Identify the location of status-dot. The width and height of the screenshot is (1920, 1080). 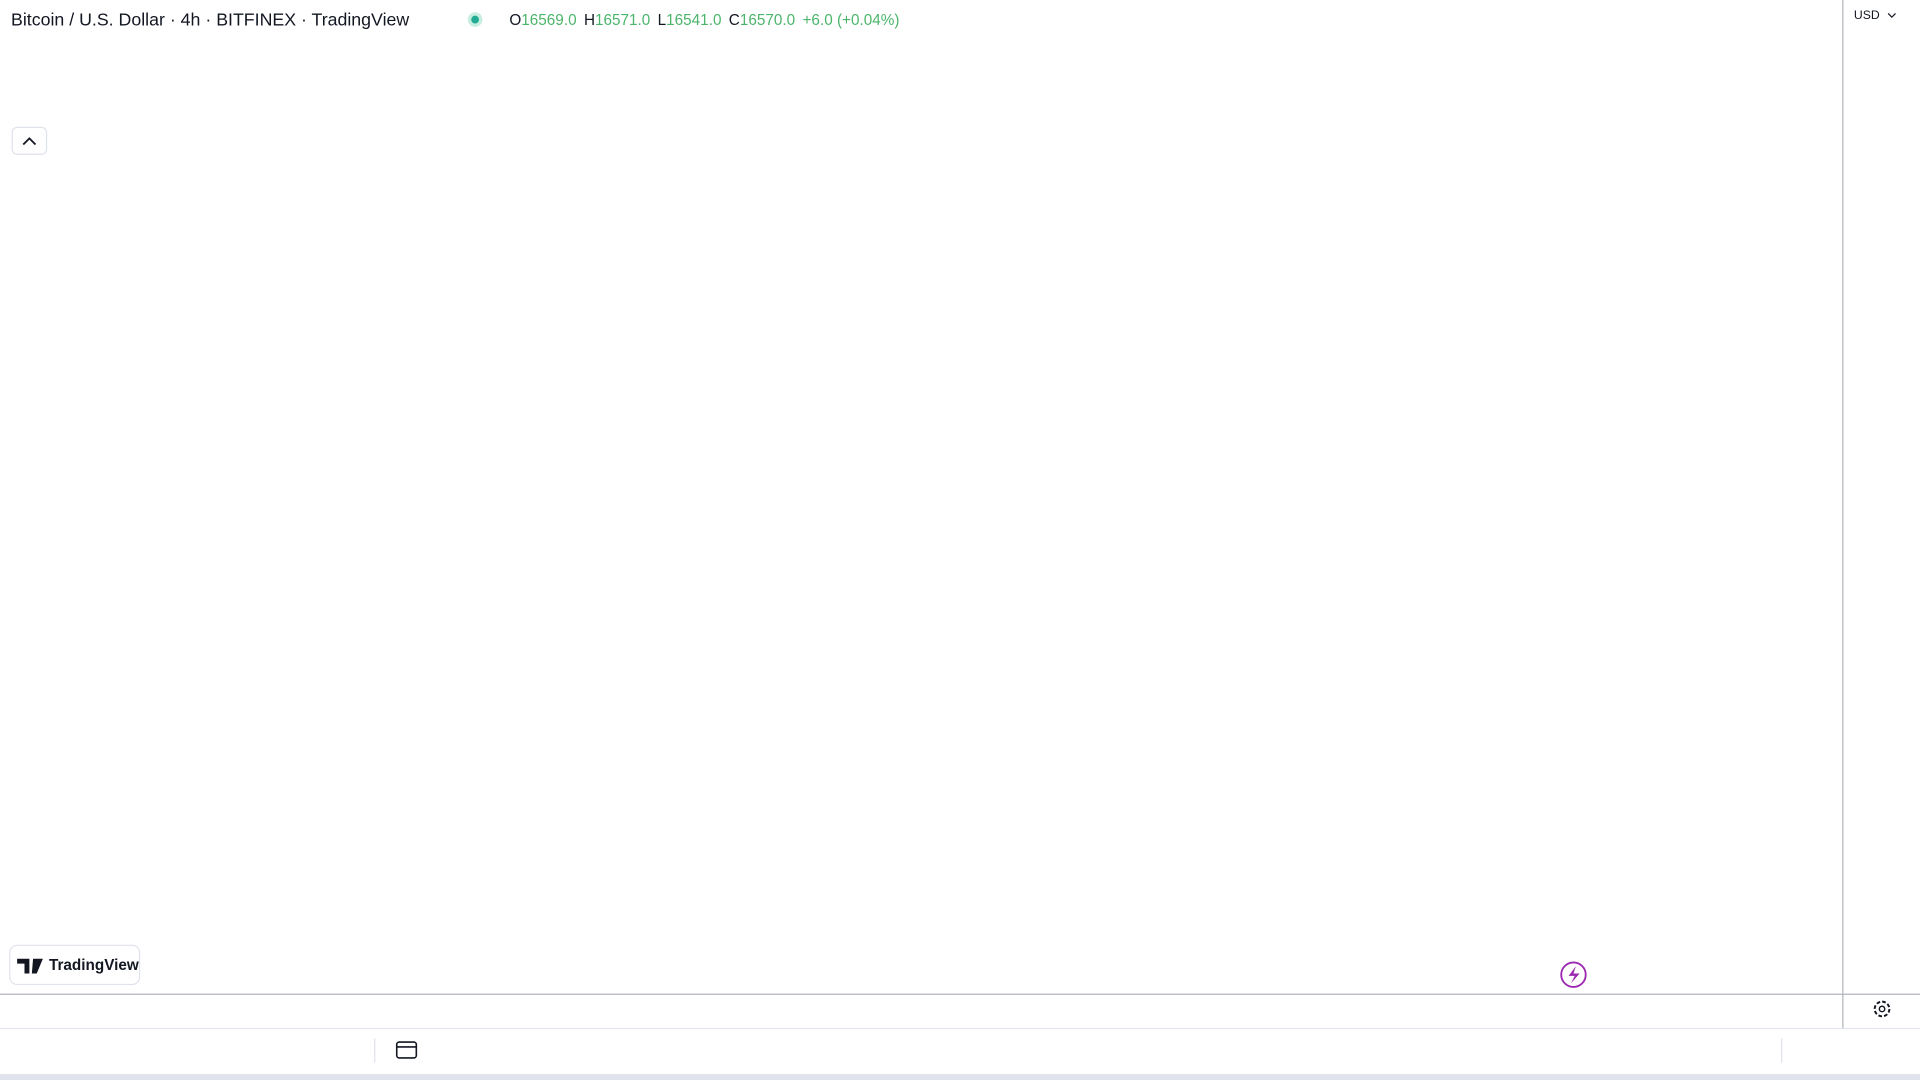
(475, 19).